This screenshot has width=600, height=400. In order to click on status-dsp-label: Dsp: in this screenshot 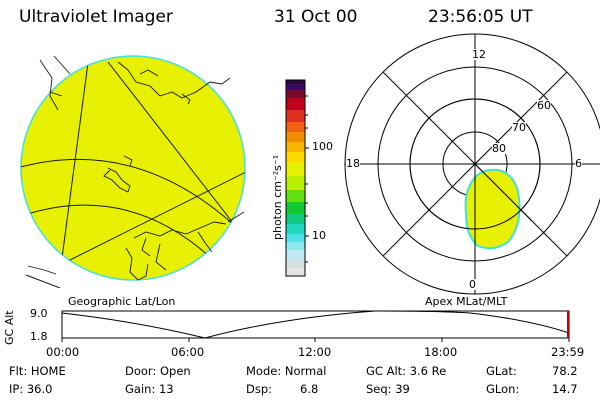, I will do `click(259, 389)`.